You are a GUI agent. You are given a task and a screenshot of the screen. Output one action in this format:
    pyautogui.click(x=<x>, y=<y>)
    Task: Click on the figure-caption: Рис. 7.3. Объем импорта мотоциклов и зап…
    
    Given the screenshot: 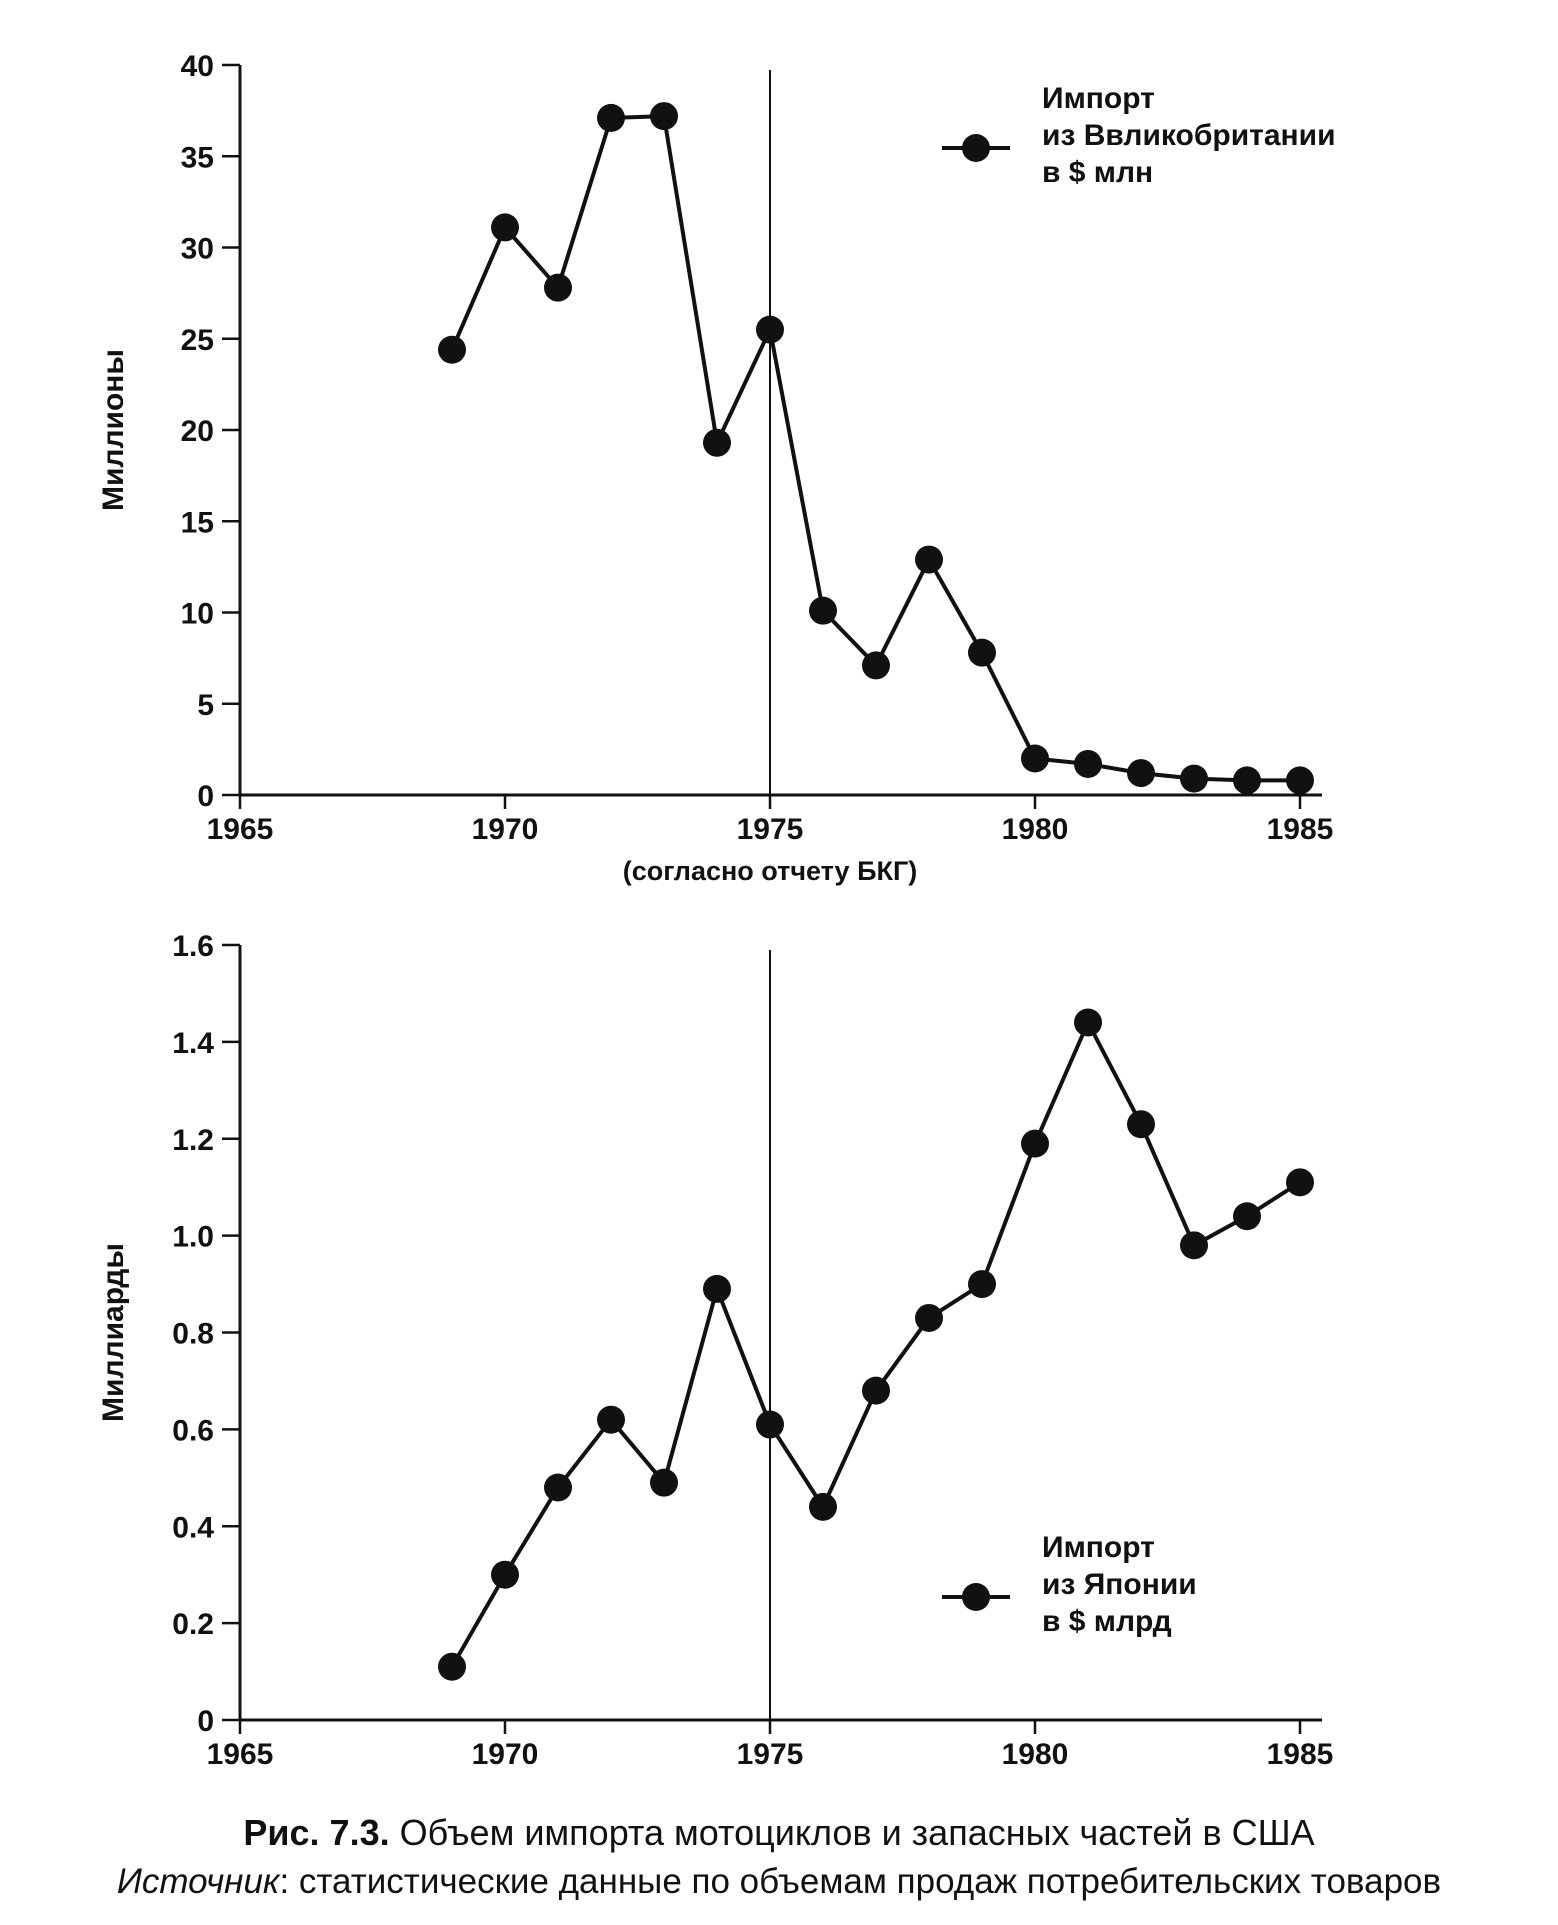 What is the action you would take?
    pyautogui.click(x=779, y=1833)
    